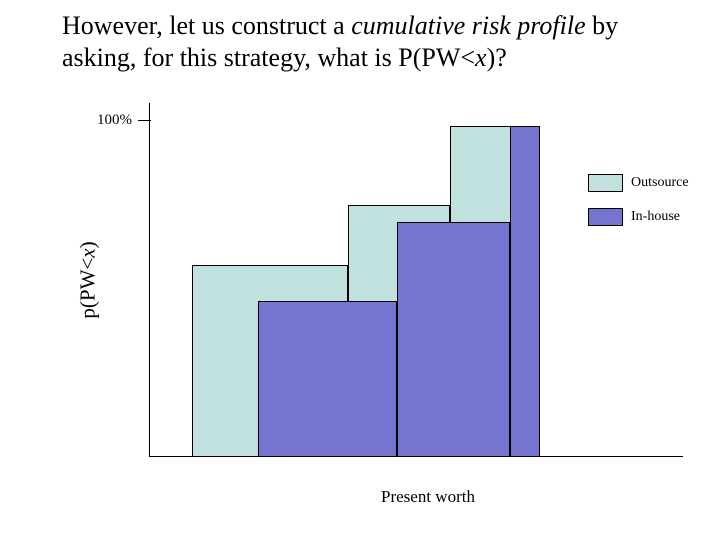 The height and width of the screenshot is (540, 720). I want to click on legend-swatch-inhouse, so click(605, 217).